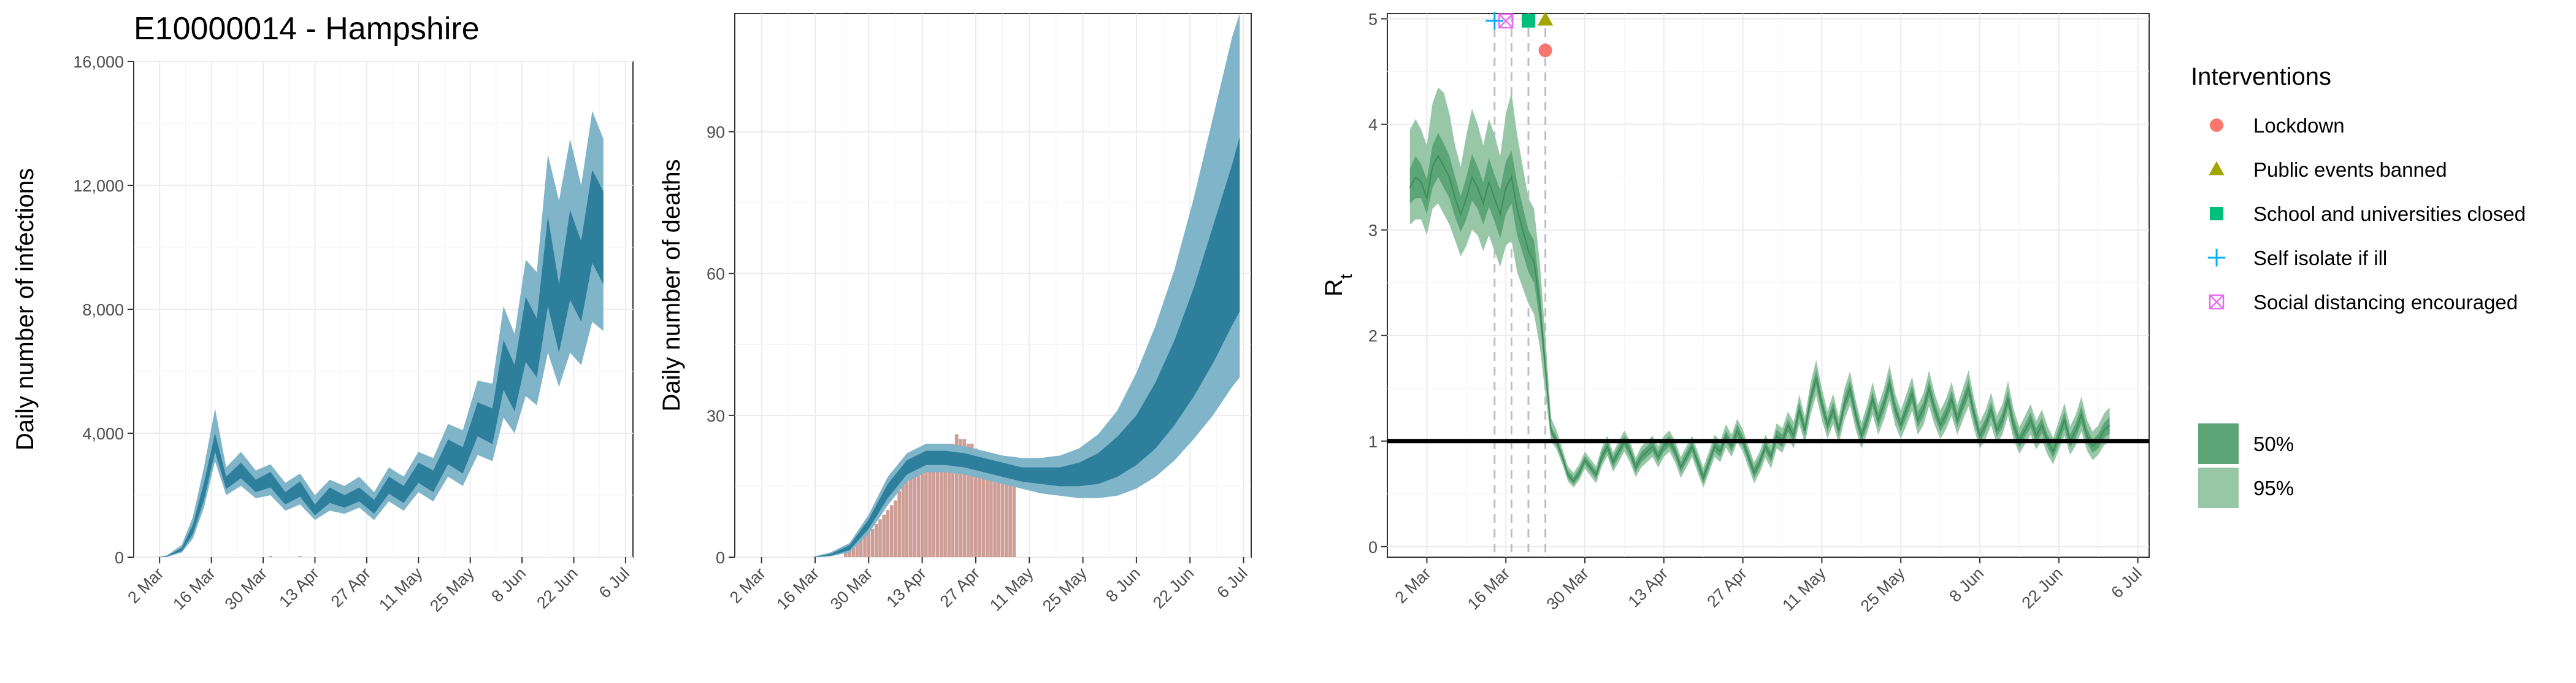 The height and width of the screenshot is (683, 2576). What do you see at coordinates (194, 589) in the screenshot?
I see `infections-x-tick-label-1: 16 Mar` at bounding box center [194, 589].